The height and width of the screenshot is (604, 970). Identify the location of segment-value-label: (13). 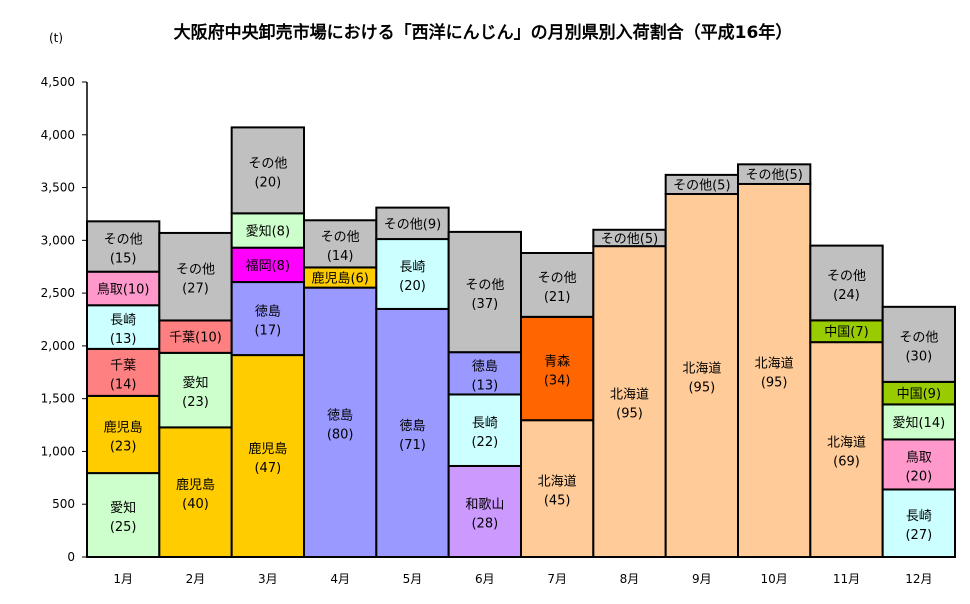
(484, 385).